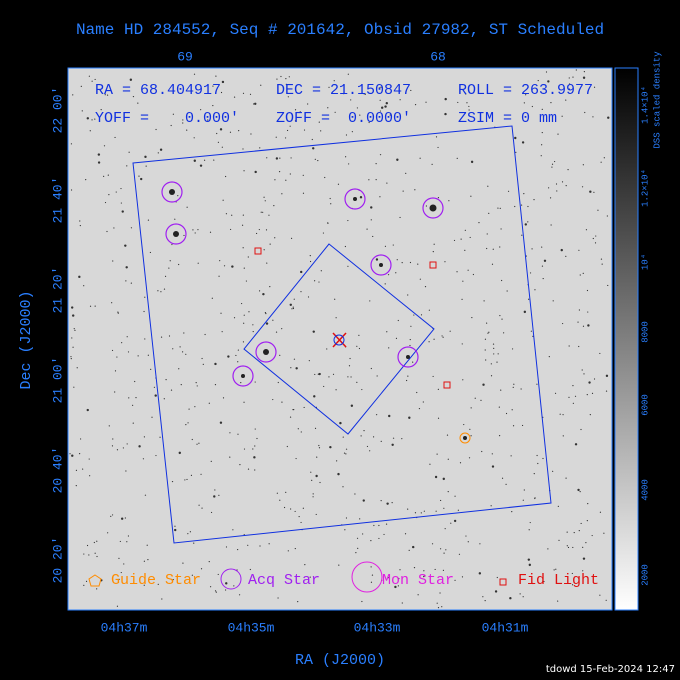  What do you see at coordinates (26, 339) in the screenshot?
I see `y-axis-label: Dec (J2000)` at bounding box center [26, 339].